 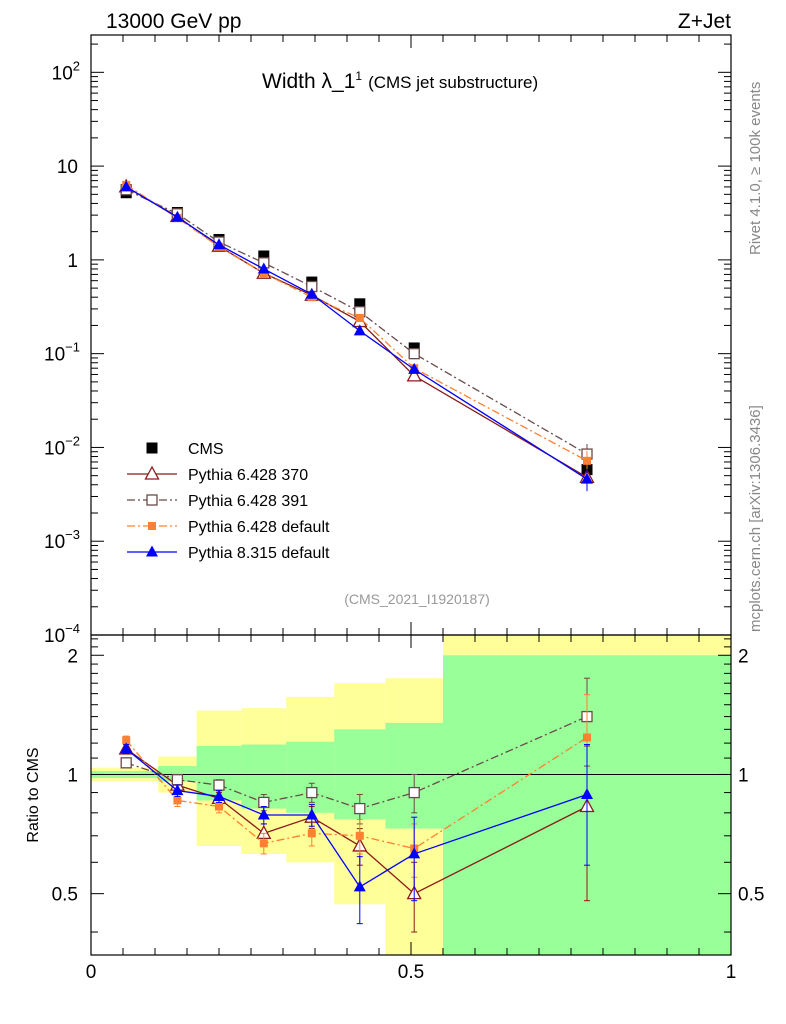 What do you see at coordinates (731, 972) in the screenshot?
I see `ratio-x-tick-label: 1` at bounding box center [731, 972].